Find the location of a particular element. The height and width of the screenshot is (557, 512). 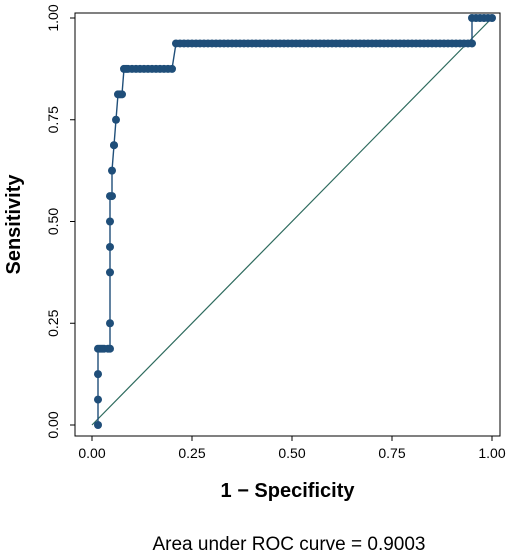

x-tick-label: 0.00 is located at coordinates (91, 453).